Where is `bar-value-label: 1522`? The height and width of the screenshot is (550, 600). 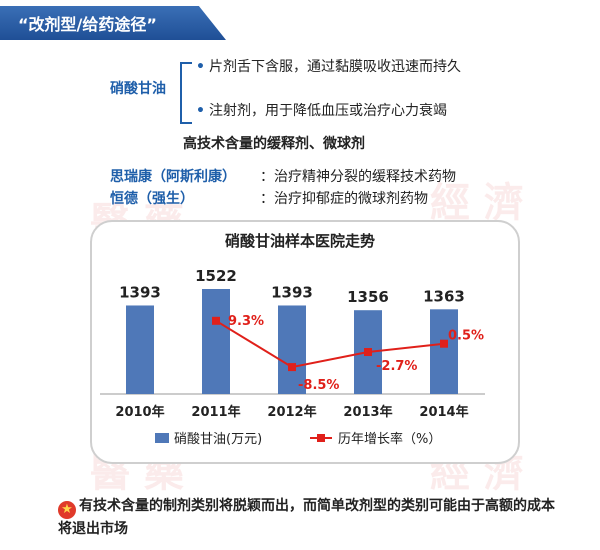
bar-value-label: 1522 is located at coordinates (216, 276).